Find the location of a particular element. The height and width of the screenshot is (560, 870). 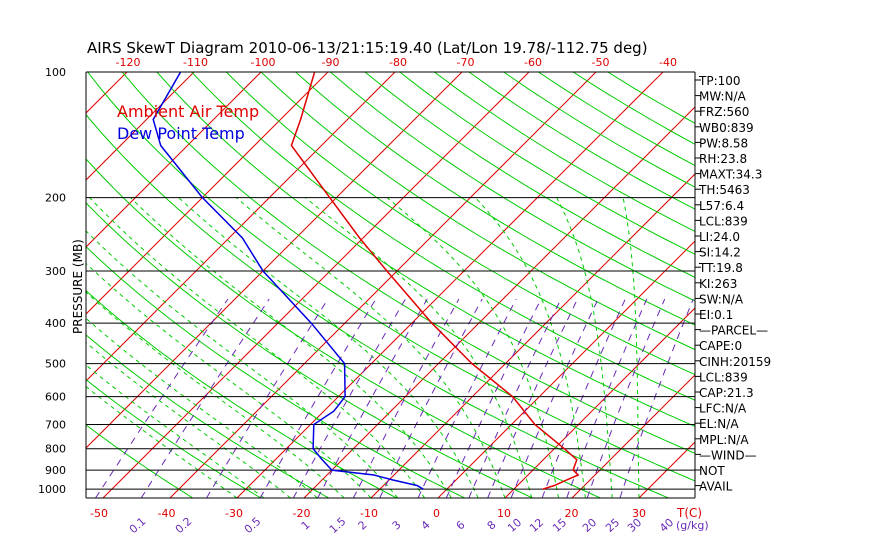

stability-index: MW:N/A is located at coordinates (723, 97).